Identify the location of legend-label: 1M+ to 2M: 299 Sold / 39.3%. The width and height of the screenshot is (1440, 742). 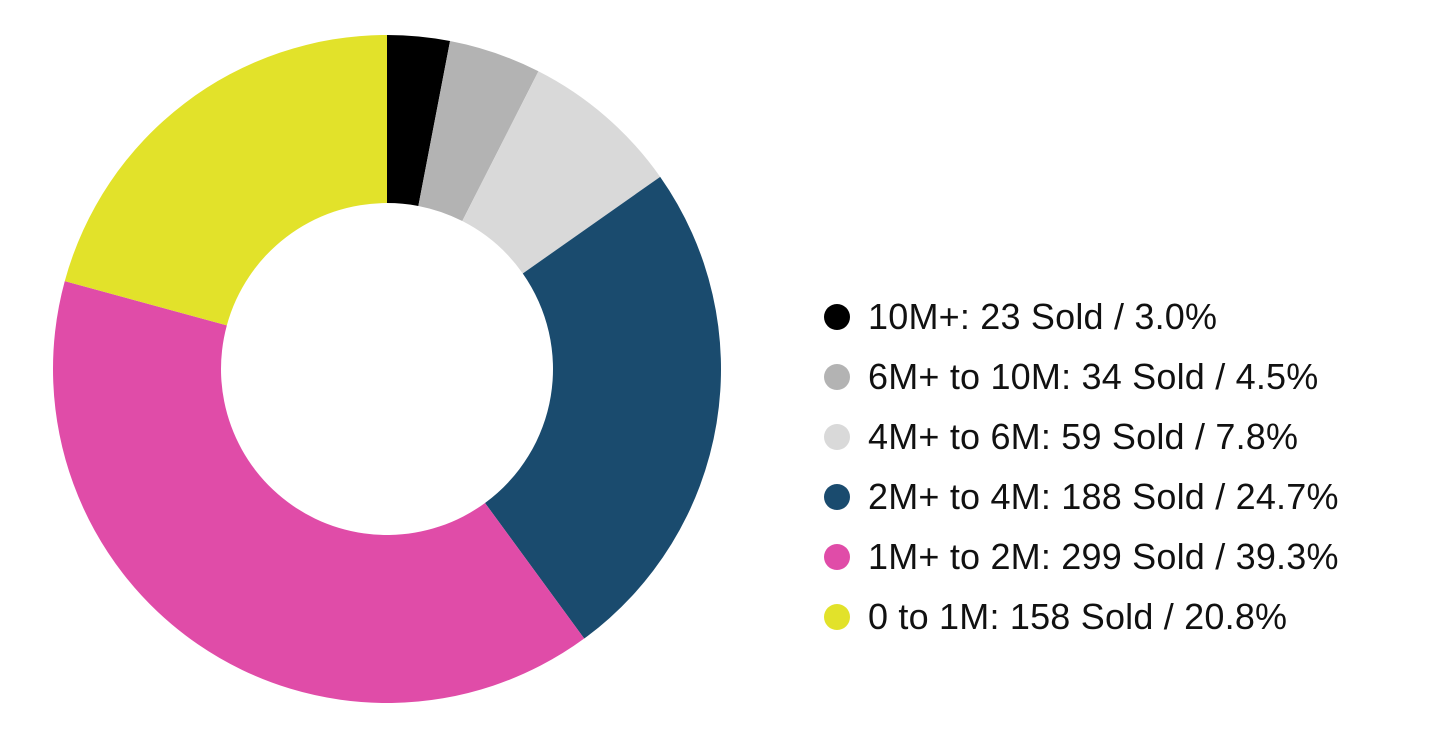
(1103, 556).